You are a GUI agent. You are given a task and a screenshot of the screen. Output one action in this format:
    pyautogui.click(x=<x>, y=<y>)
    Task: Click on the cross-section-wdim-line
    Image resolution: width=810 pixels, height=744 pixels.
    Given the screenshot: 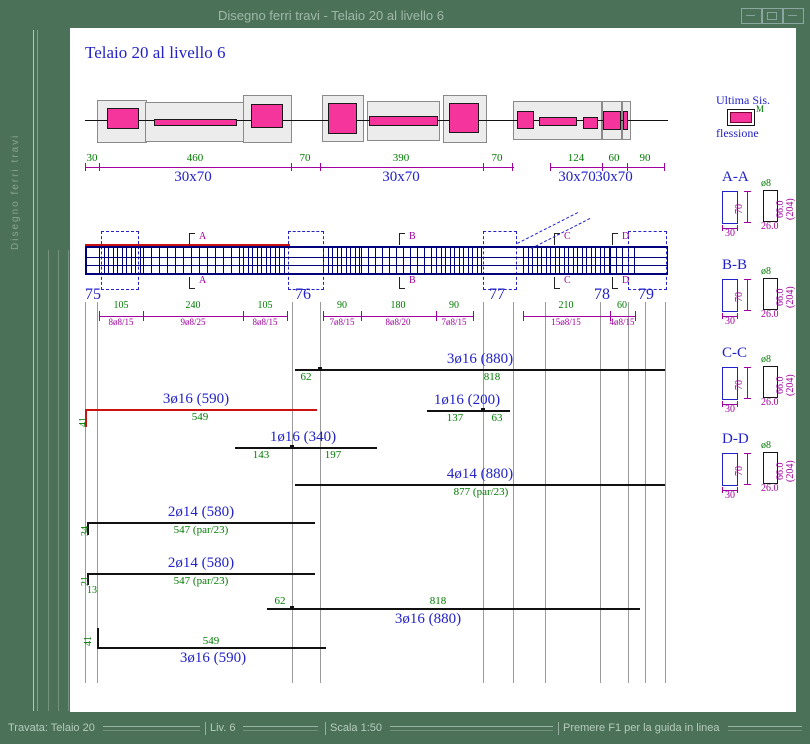 What is the action you would take?
    pyautogui.click(x=729, y=490)
    